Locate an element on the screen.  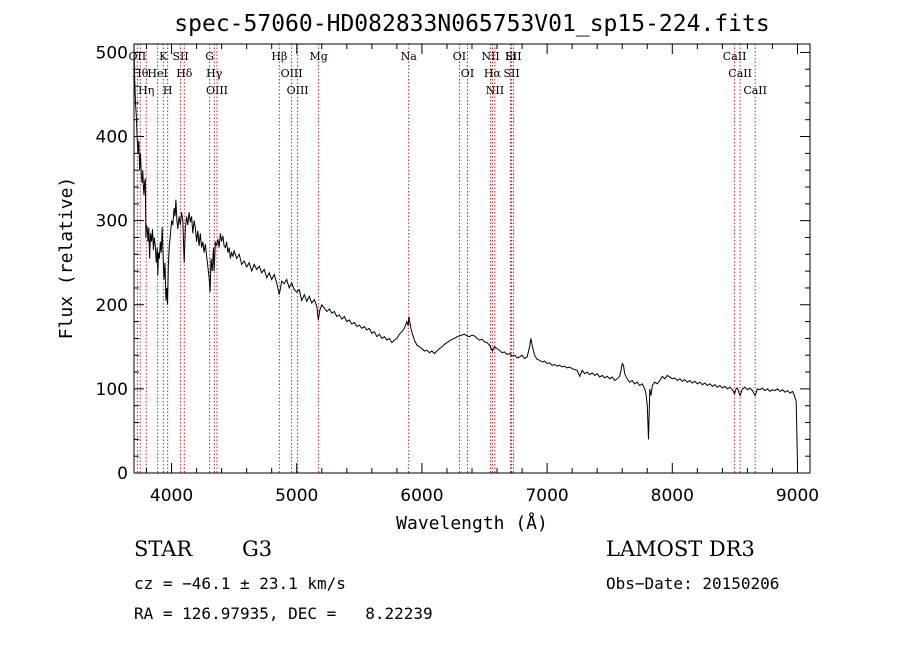
line-label-25: CaII is located at coordinates (740, 73).